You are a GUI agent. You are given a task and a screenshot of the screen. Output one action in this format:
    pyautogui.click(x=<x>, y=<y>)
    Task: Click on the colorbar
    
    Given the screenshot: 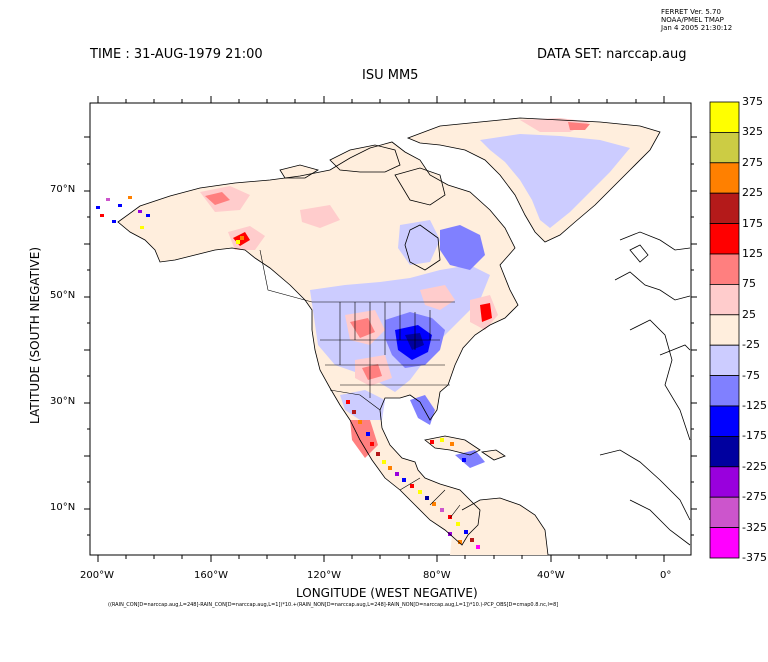 What is the action you would take?
    pyautogui.click(x=724, y=330)
    